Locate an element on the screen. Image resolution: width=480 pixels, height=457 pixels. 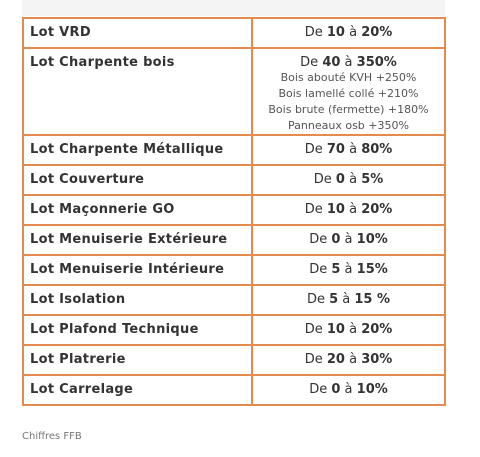
range-value: 70 is located at coordinates (335, 149).